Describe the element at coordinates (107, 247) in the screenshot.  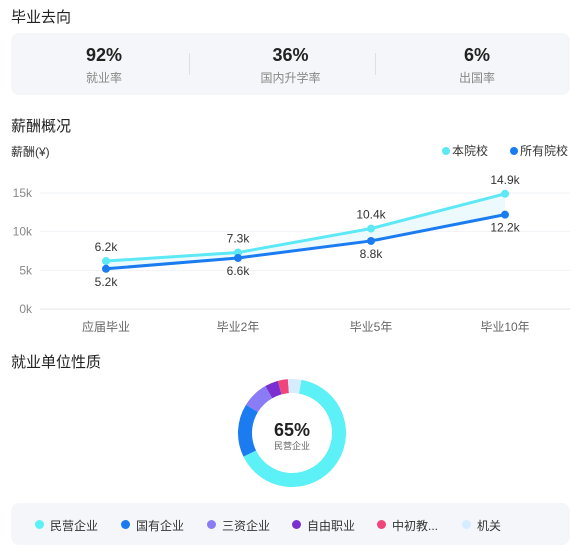
I see `data-label: 6.2k` at that location.